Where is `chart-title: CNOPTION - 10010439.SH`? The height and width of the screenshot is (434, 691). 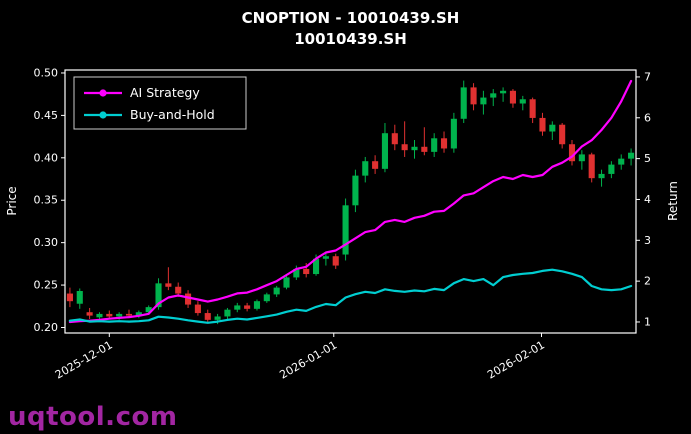
chart-title: CNOPTION - 10010439.SH is located at coordinates (350, 18).